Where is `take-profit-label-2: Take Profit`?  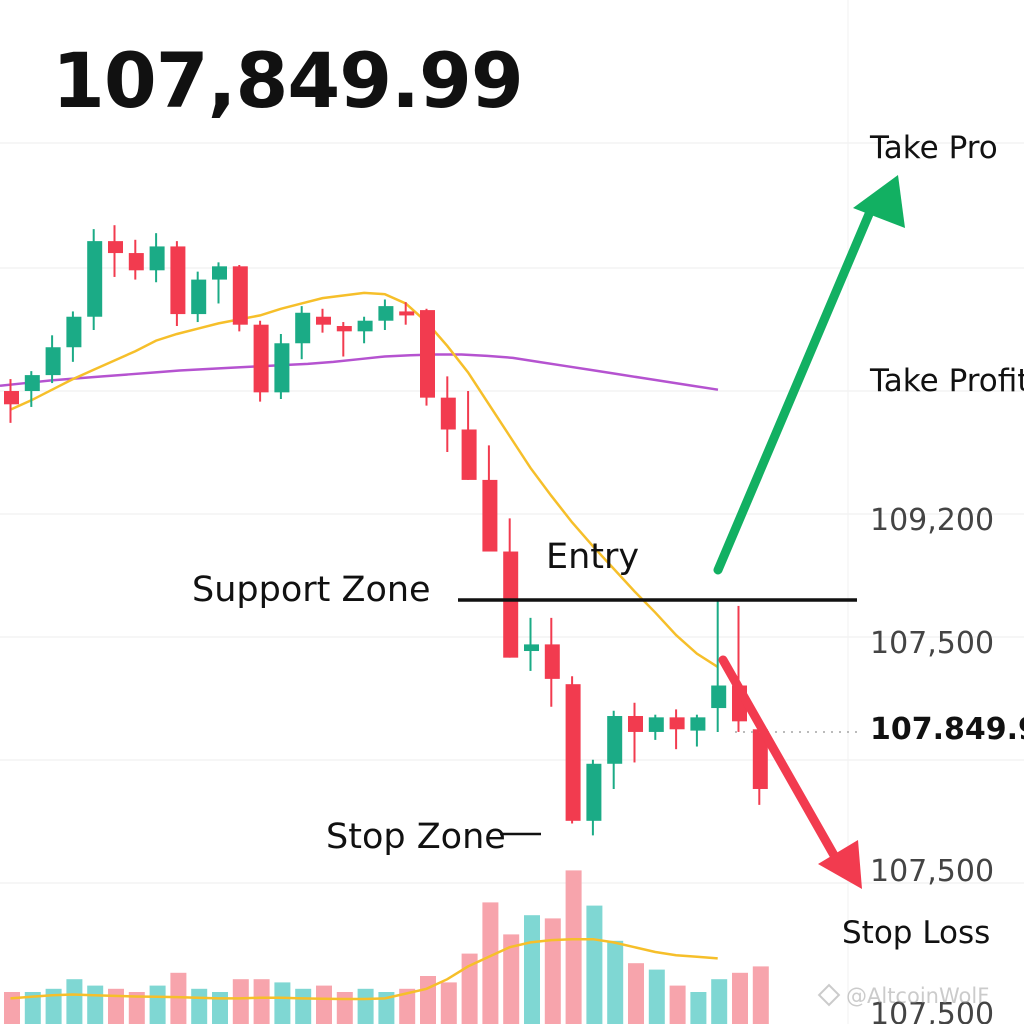 take-profit-label-2: Take Profit is located at coordinates (946, 381).